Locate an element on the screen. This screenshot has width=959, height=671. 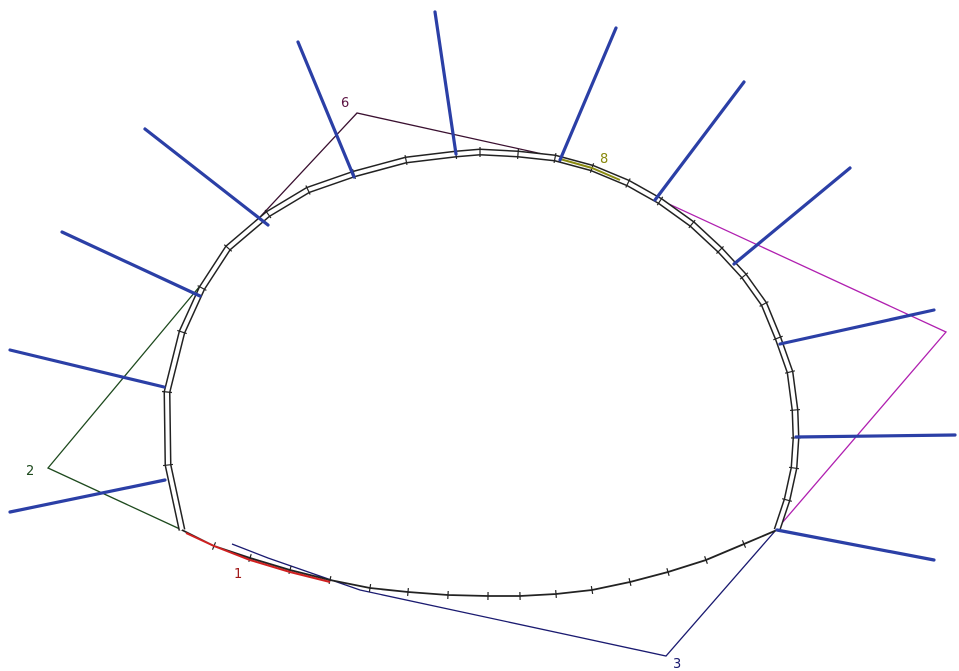
lining-invert is located at coordinates (479, 563).